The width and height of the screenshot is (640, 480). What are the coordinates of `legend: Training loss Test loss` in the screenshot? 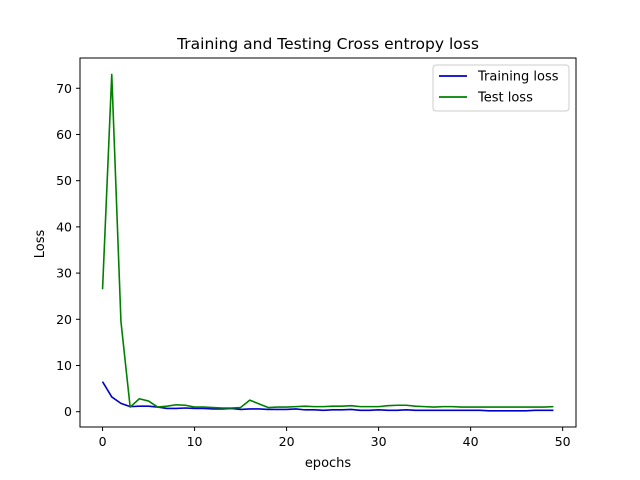 It's located at (501, 88).